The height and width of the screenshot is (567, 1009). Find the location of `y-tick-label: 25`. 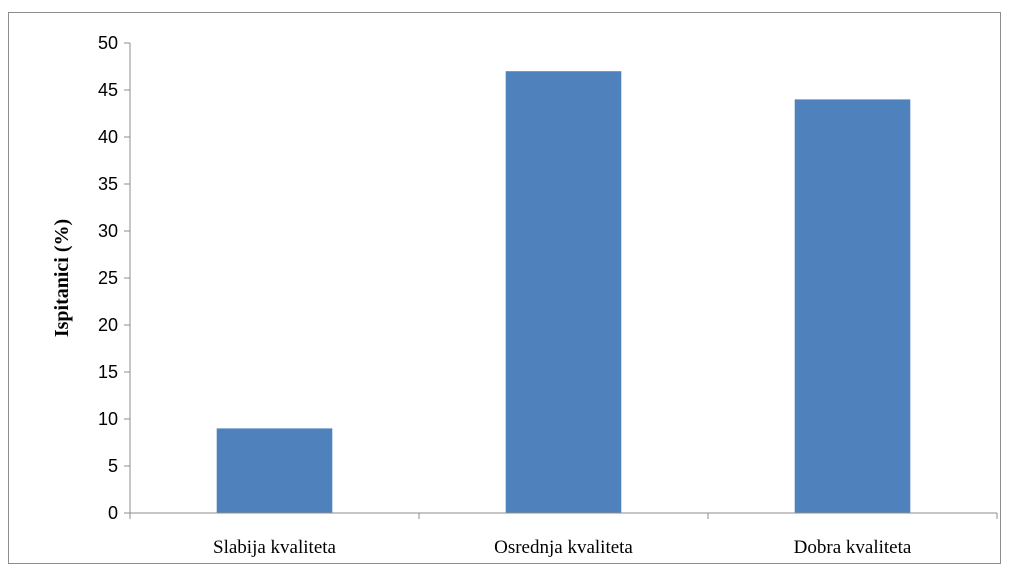

y-tick-label: 25 is located at coordinates (108, 278).